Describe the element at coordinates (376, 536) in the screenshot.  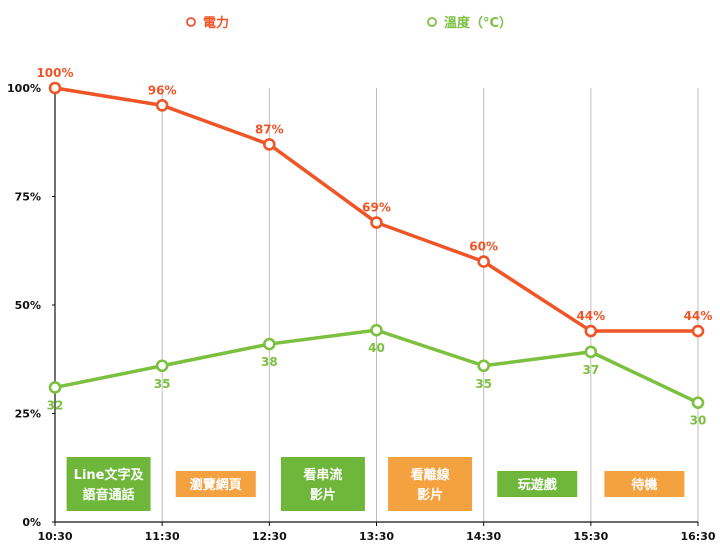
I see `x-tick-label-3: 13:30` at that location.